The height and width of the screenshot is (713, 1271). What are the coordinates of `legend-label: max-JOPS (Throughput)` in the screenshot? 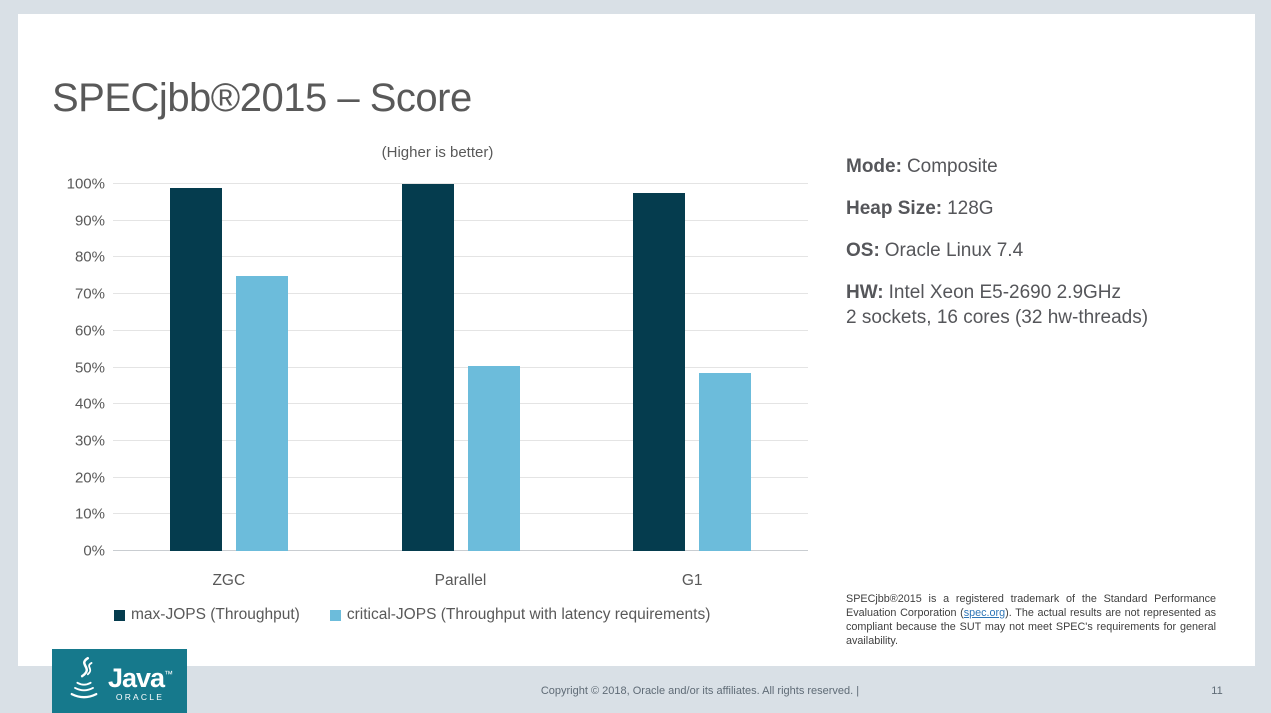 It's located at (215, 614).